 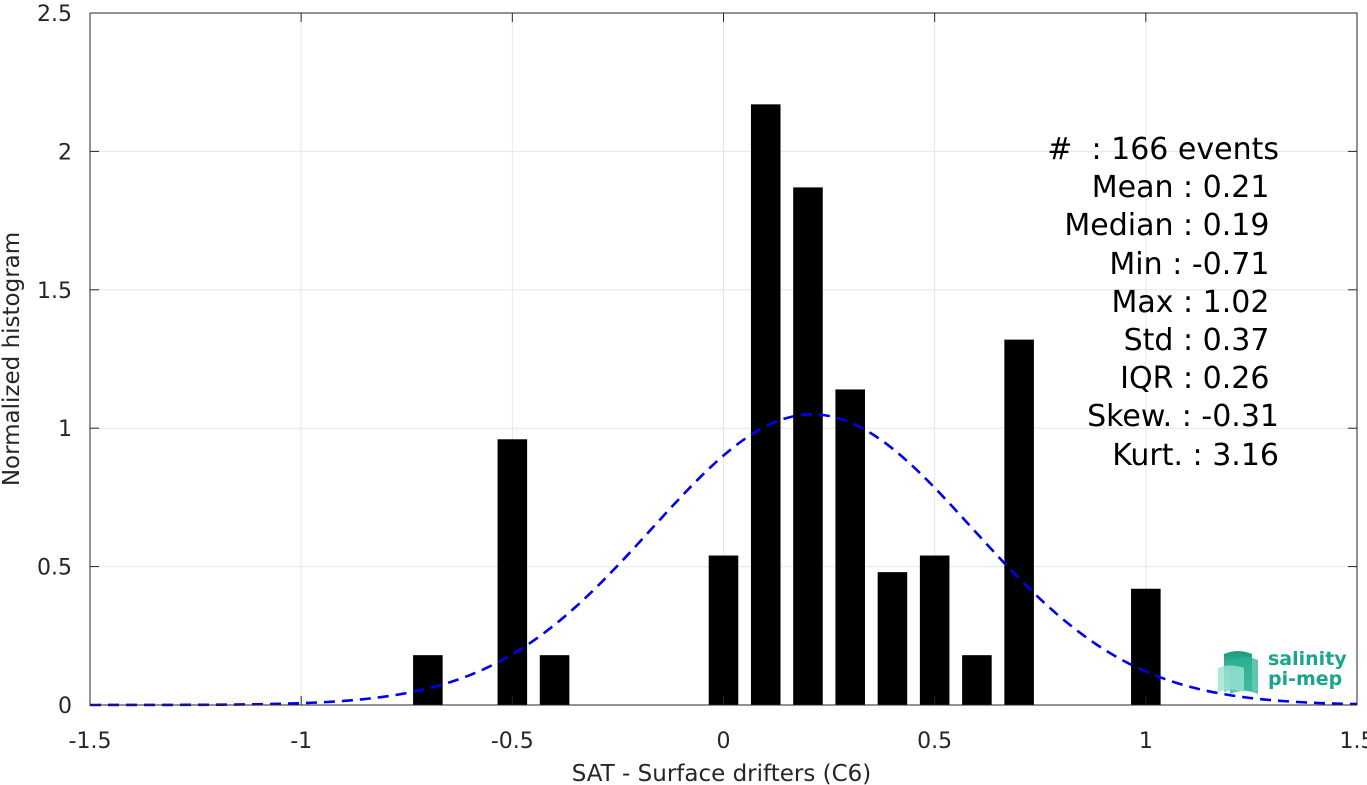 What do you see at coordinates (65, 152) in the screenshot?
I see `y-tick-label: 2` at bounding box center [65, 152].